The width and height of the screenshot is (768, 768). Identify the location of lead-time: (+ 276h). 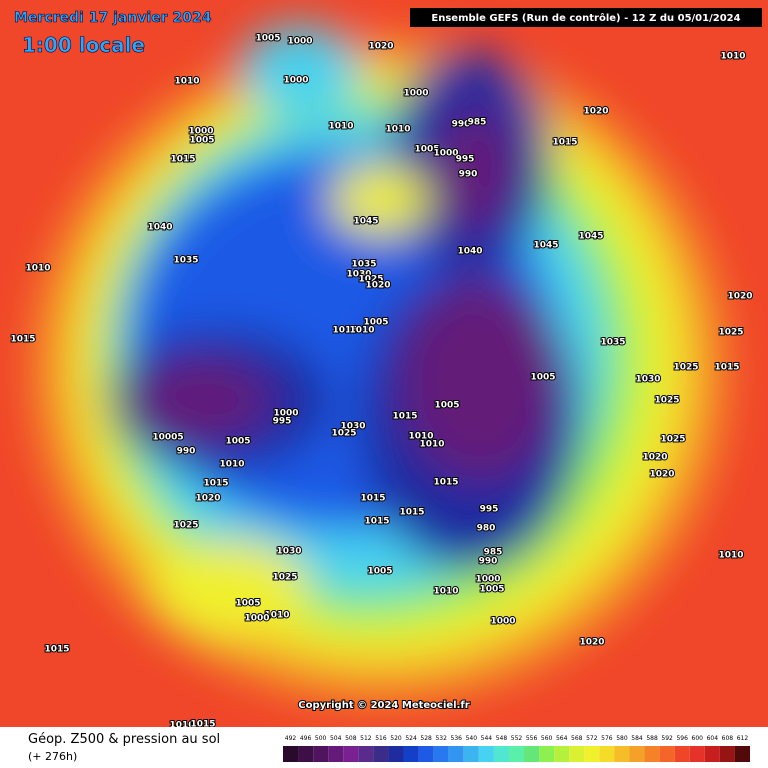
(52, 756).